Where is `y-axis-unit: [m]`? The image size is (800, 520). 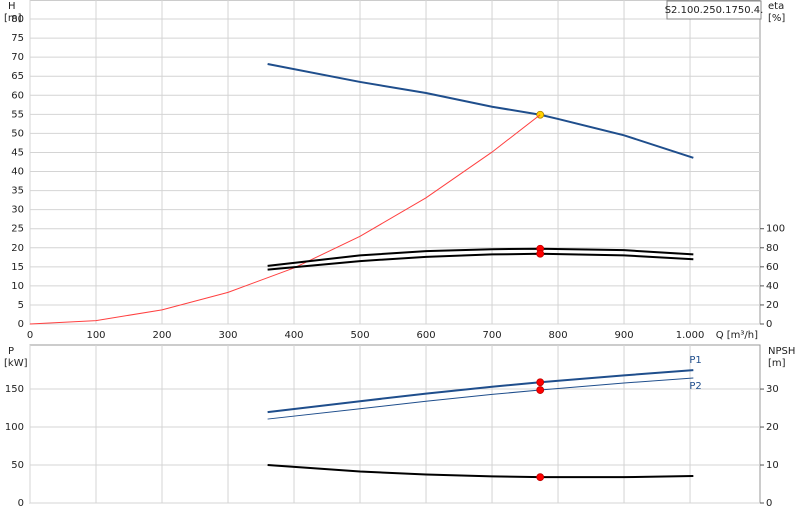 y-axis-unit: [m] is located at coordinates (13, 18).